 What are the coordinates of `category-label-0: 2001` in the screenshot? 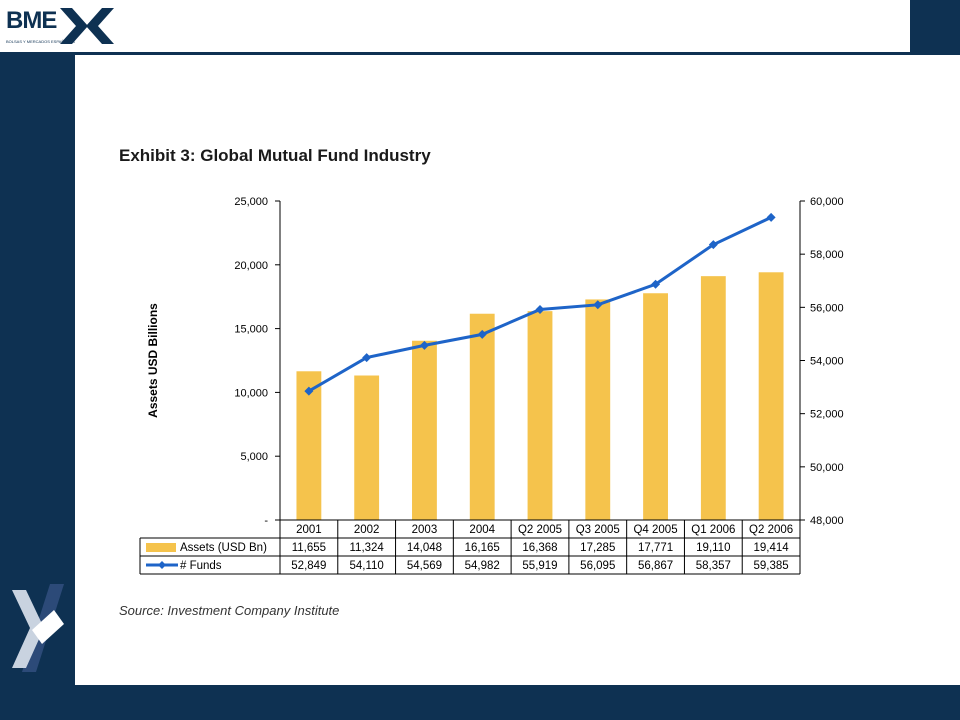 It's located at (309, 530).